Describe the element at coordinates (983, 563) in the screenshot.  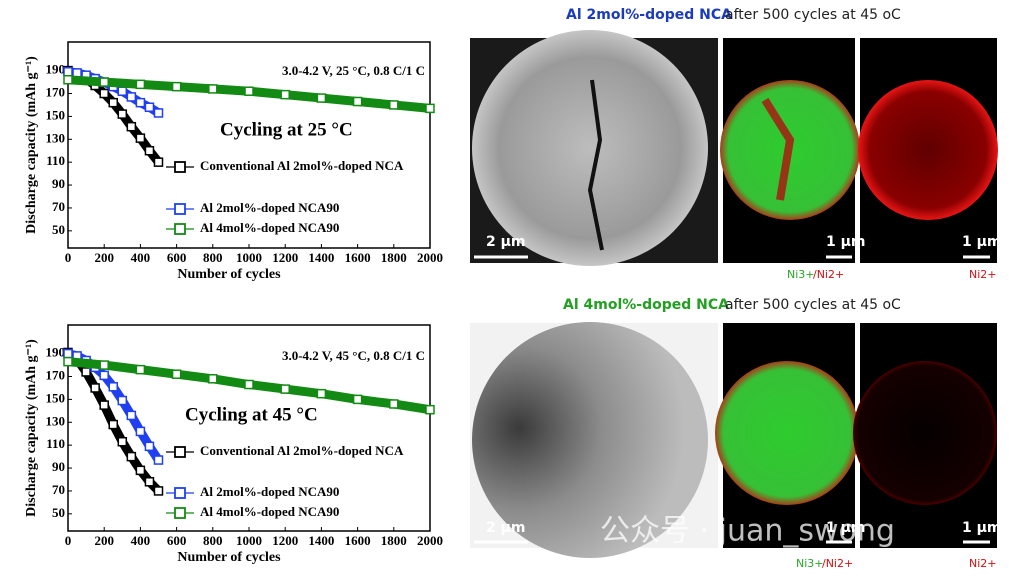
I see `ni2-label: Ni2+` at that location.